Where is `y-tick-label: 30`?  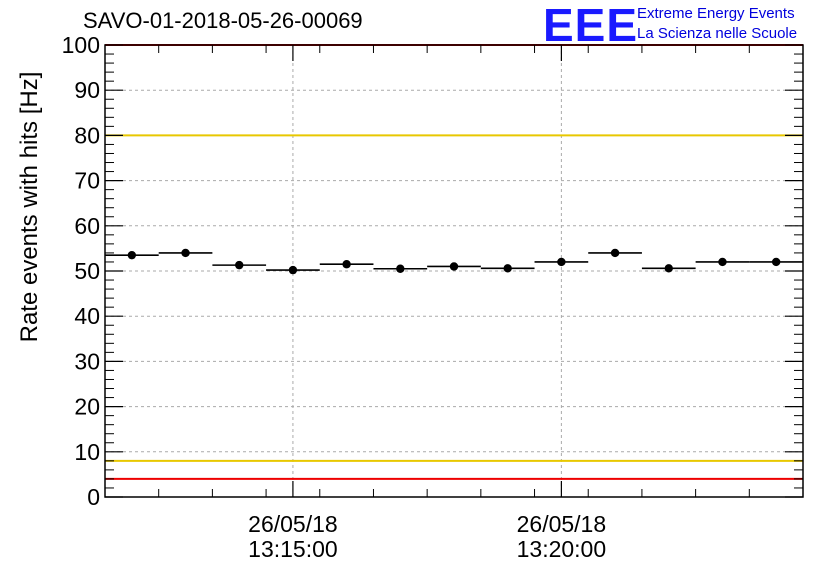 y-tick-label: 30 is located at coordinates (87, 361).